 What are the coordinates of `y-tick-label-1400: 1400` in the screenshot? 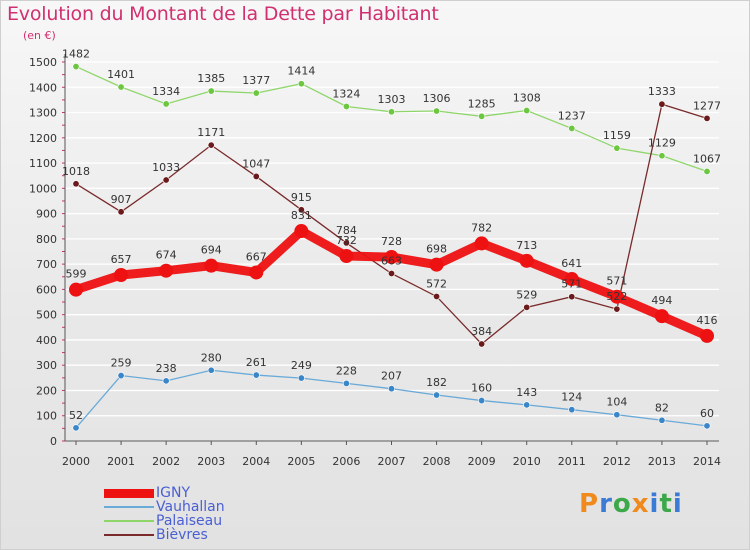 It's located at (43, 87).